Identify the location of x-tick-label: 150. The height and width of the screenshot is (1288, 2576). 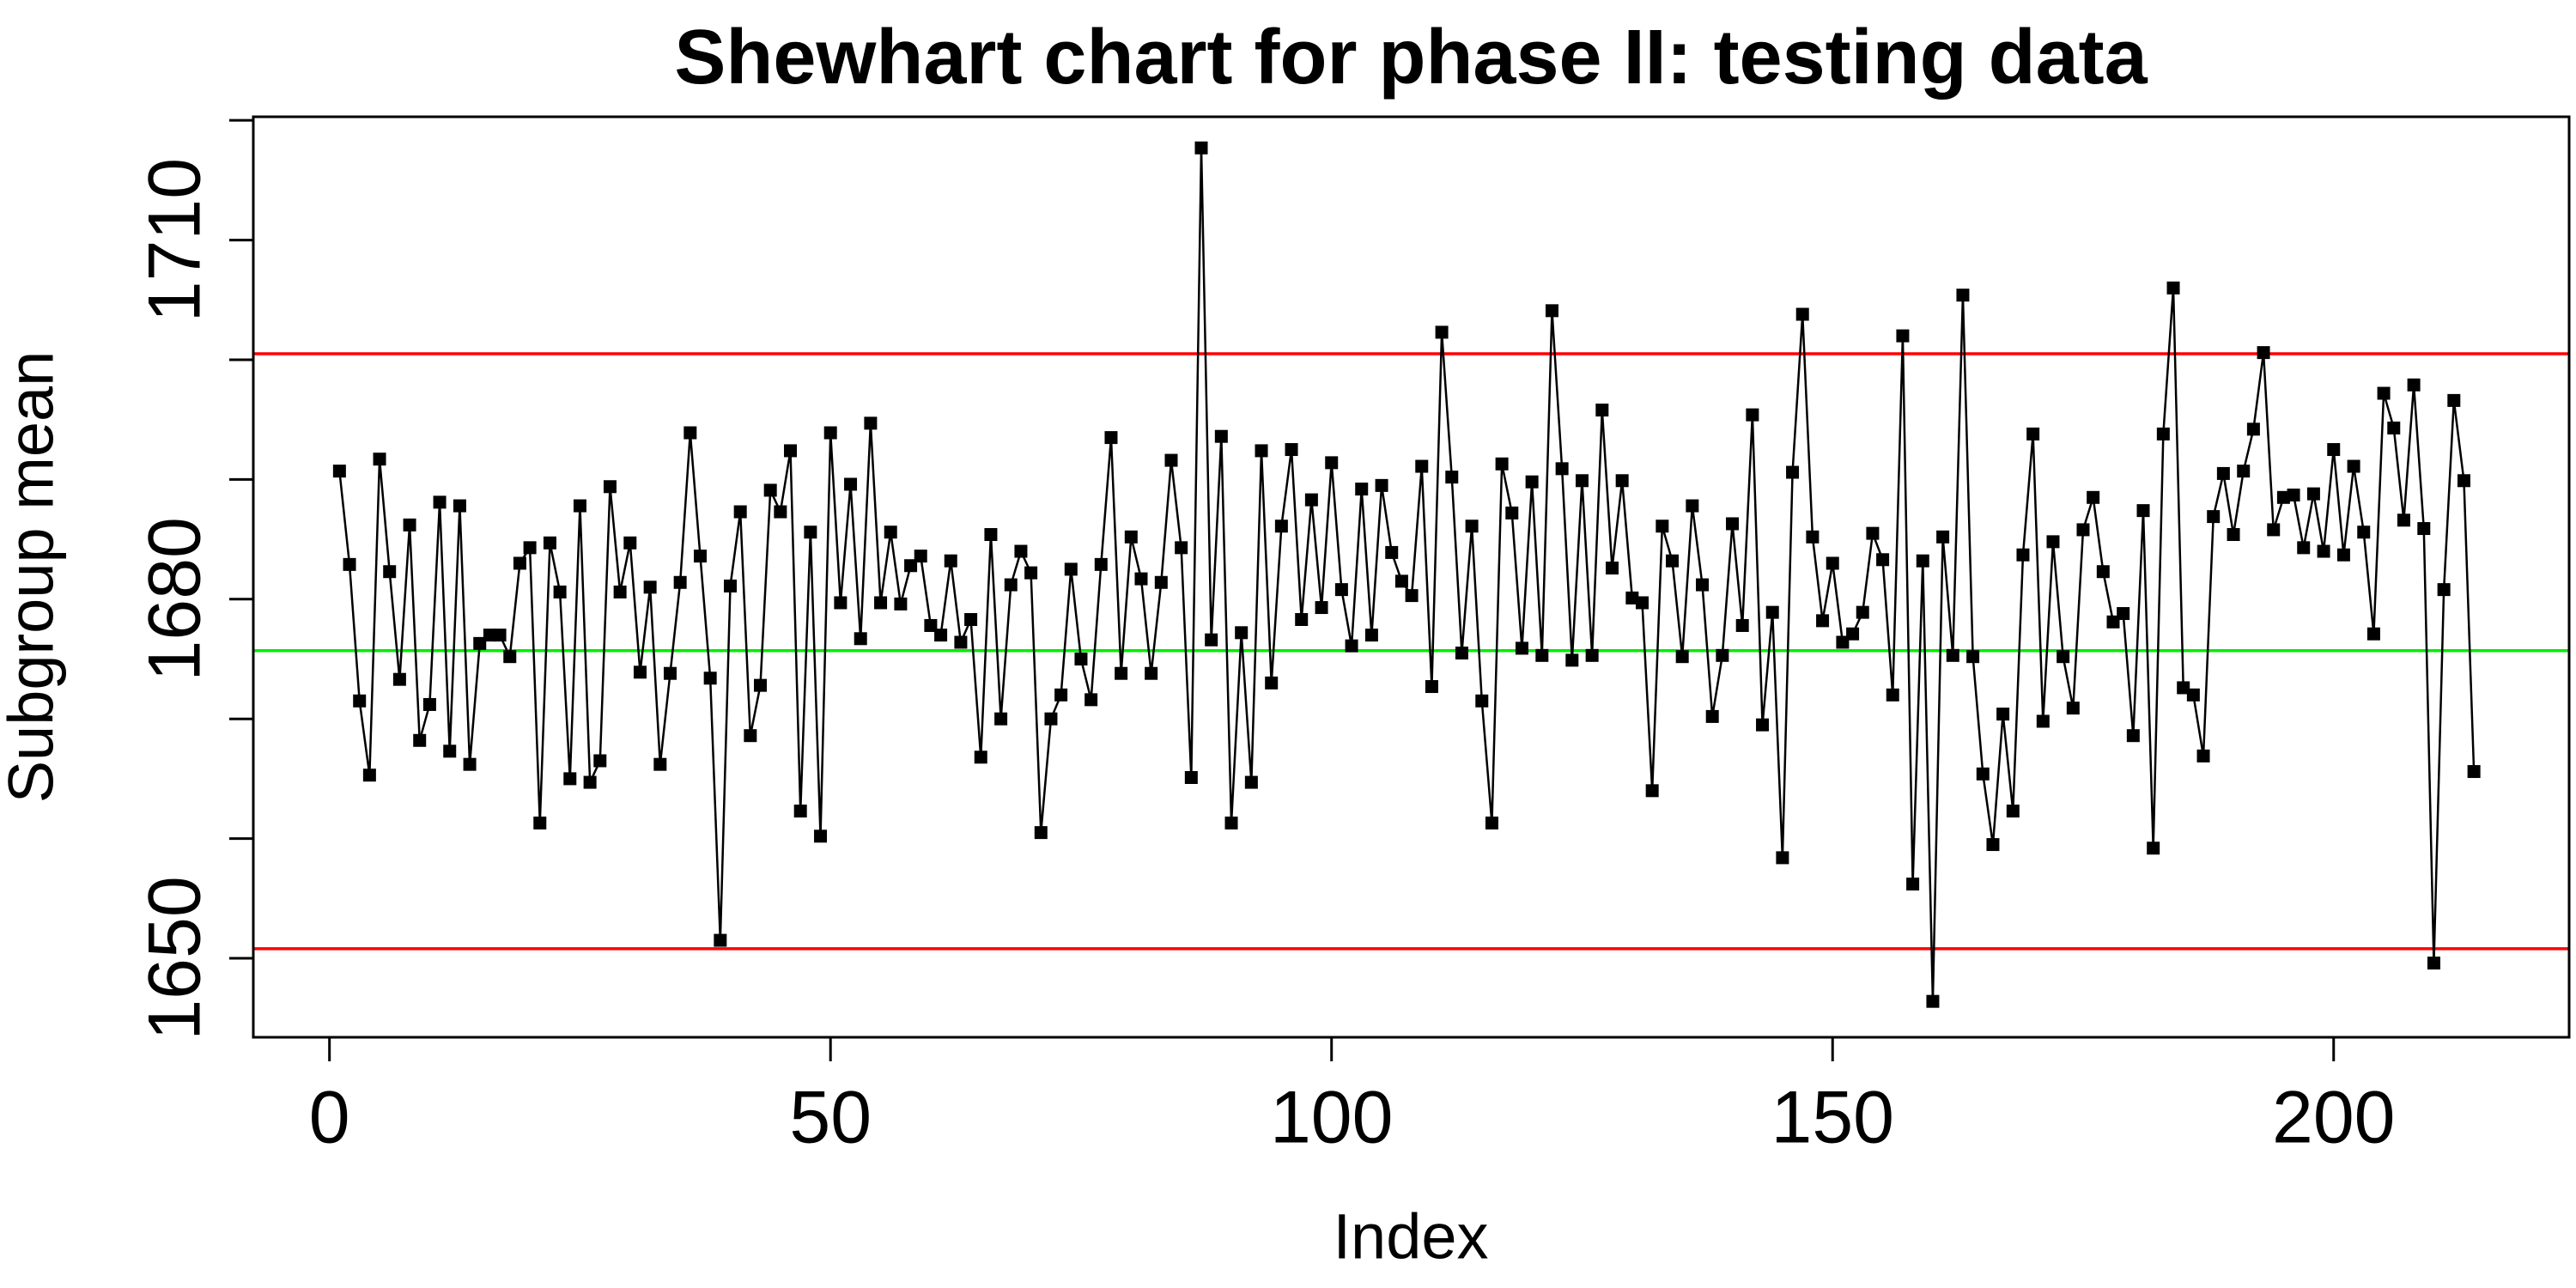
(1833, 1118).